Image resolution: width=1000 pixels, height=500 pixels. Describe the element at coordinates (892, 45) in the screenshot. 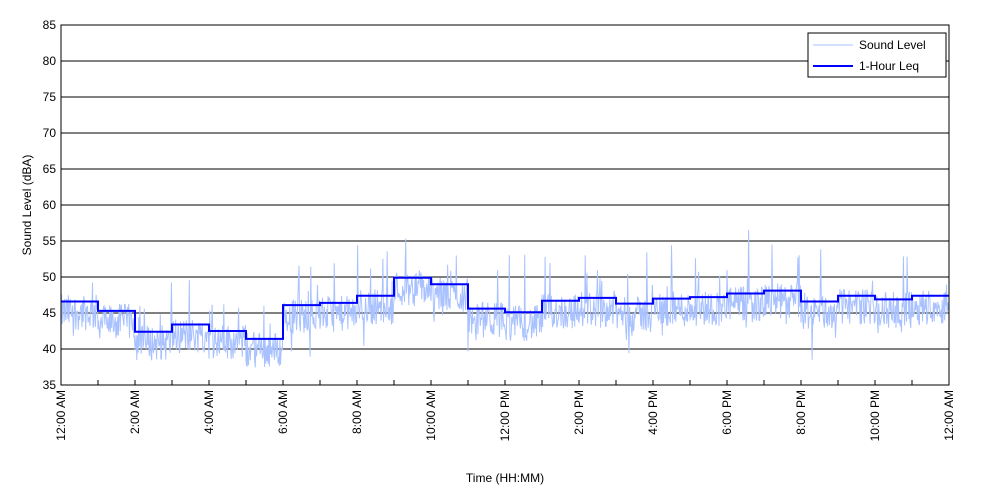

I see `legend-label-sound-level: Sound Level` at that location.